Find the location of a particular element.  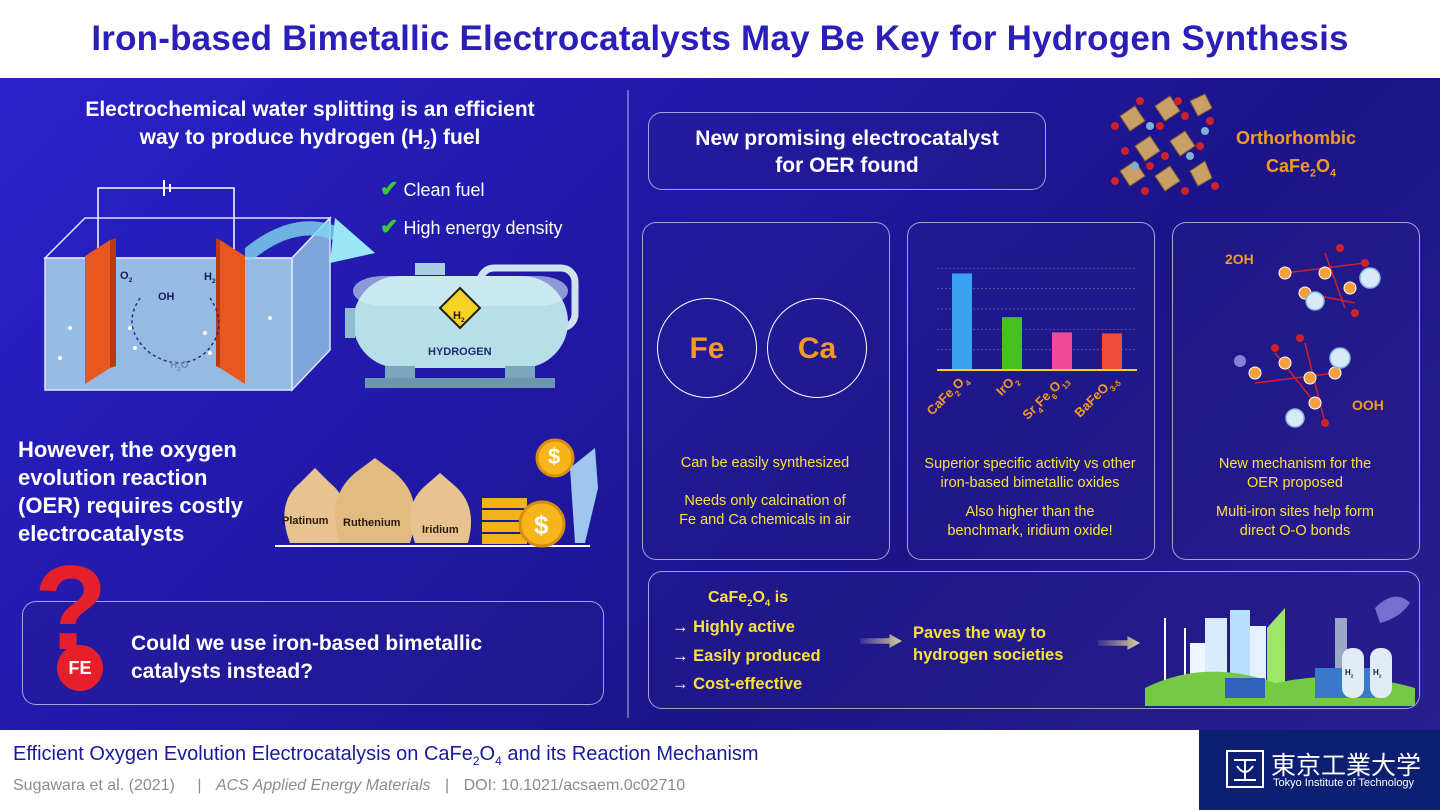

bag-platinum: Platinum is located at coordinates (305, 521).